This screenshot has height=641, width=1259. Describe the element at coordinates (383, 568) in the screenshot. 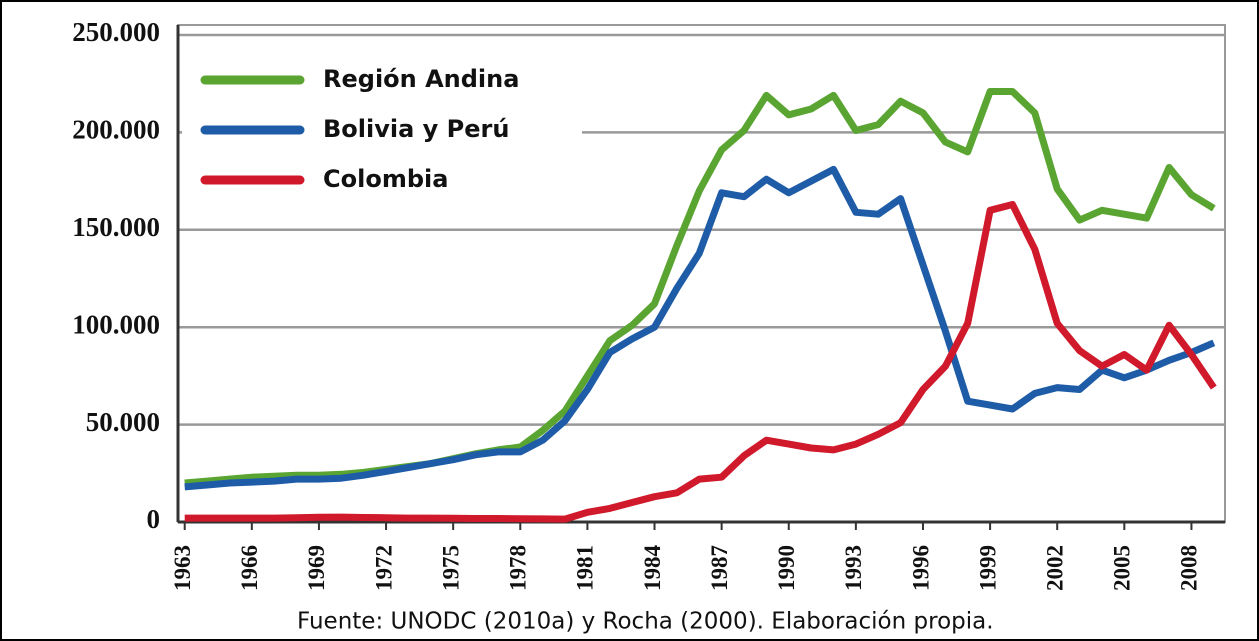

I see `x-tick-label: 1972` at that location.